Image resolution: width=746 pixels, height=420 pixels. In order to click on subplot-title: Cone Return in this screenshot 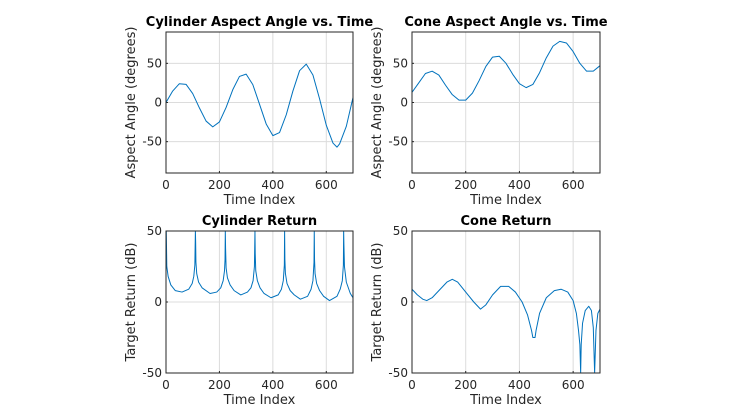, I will do `click(505, 221)`.